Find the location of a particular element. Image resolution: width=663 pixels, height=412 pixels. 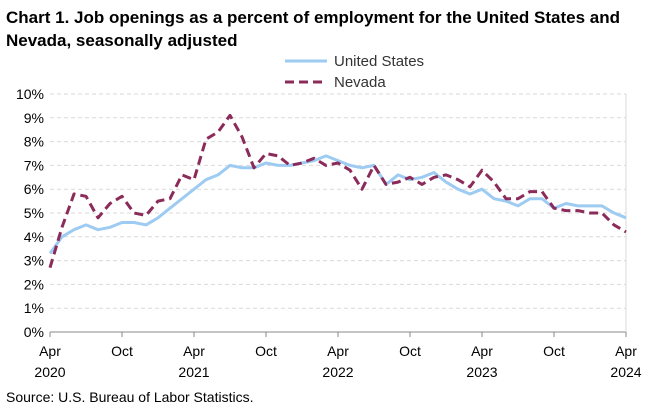

y-tick-label: 8% is located at coordinates (34, 142).